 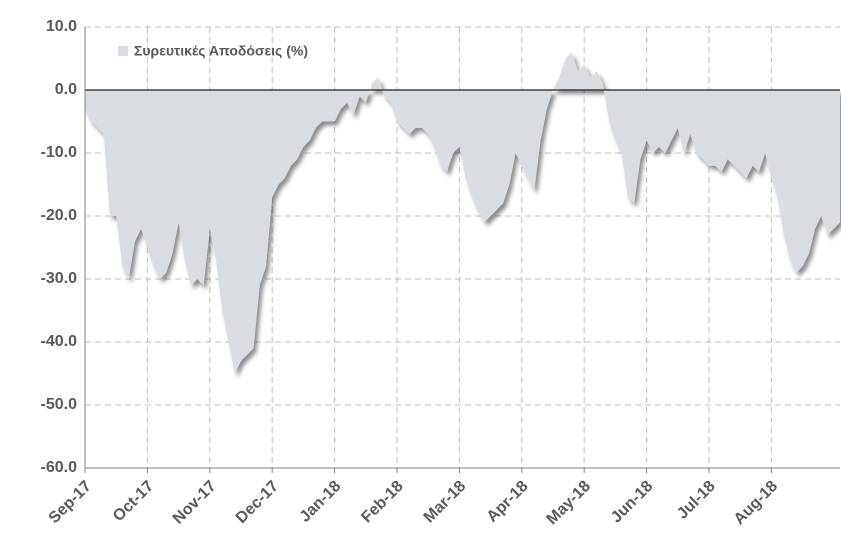 What do you see at coordinates (382, 502) in the screenshot?
I see `x-tick-label: Feb-18` at bounding box center [382, 502].